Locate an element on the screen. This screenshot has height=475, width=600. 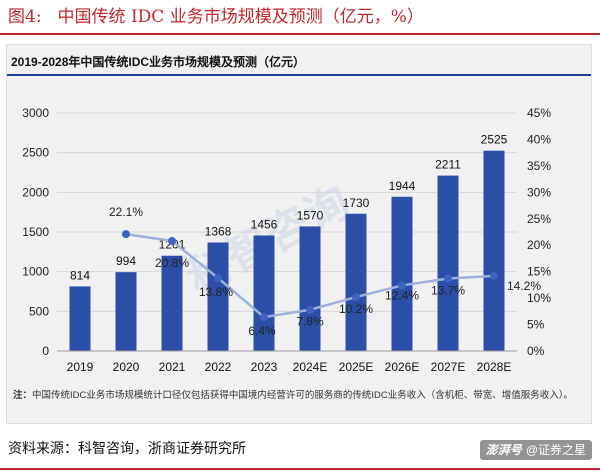
growth-label: 7.8% is located at coordinates (310, 322).